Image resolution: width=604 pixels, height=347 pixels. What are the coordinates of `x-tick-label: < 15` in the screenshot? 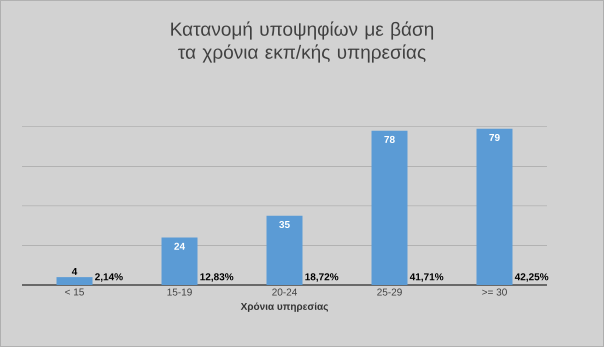 It's located at (74, 292).